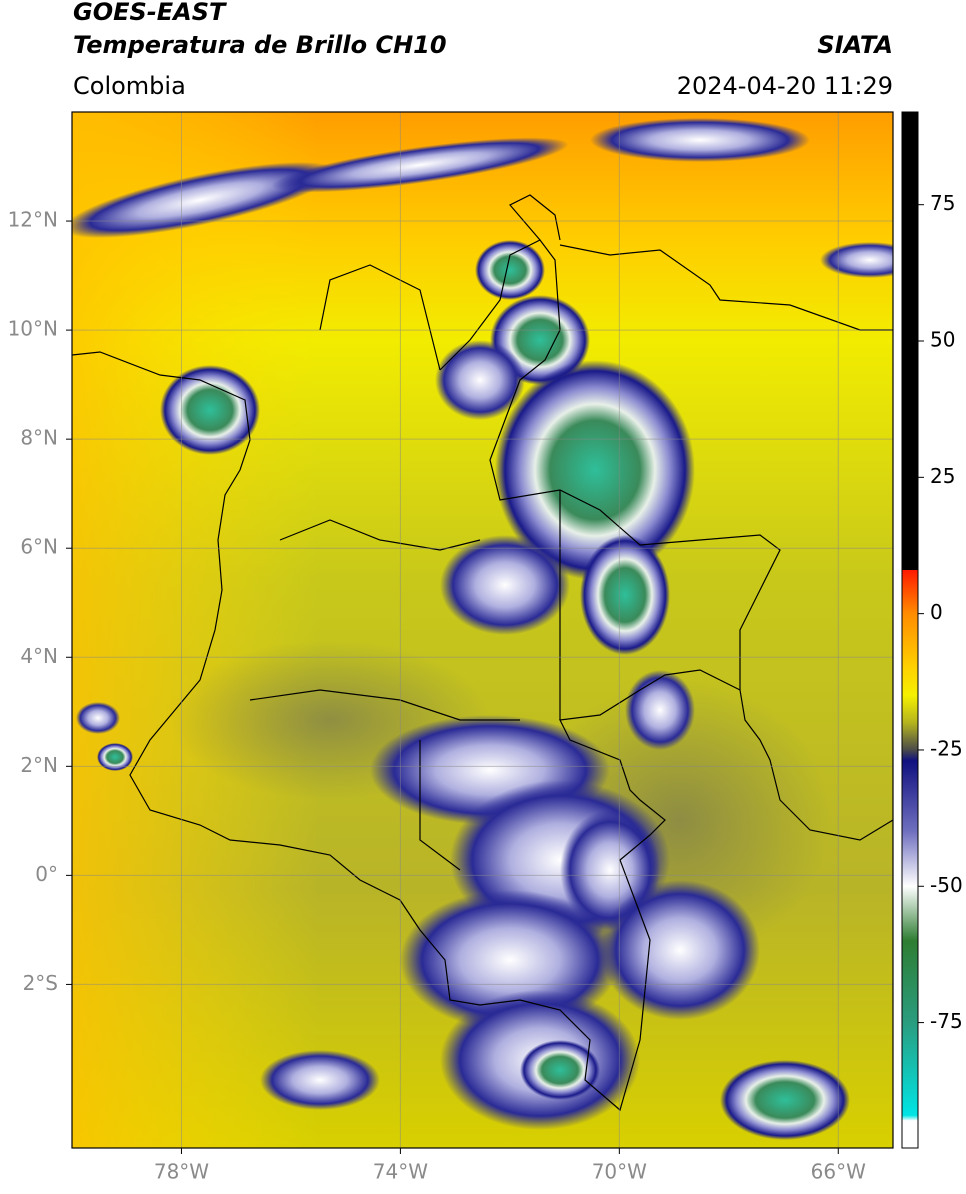 Image resolution: width=966 pixels, height=1194 pixels. What do you see at coordinates (46, 874) in the screenshot?
I see `y-tick-label: 0°` at bounding box center [46, 874].